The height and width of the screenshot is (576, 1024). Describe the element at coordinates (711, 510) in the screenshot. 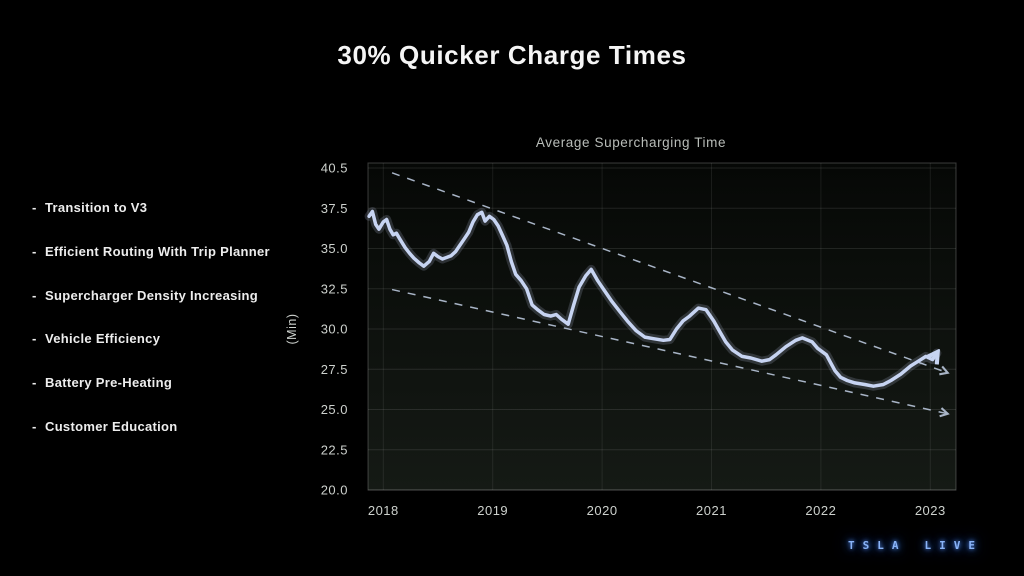

I see `x-tick-label: 2021` at that location.